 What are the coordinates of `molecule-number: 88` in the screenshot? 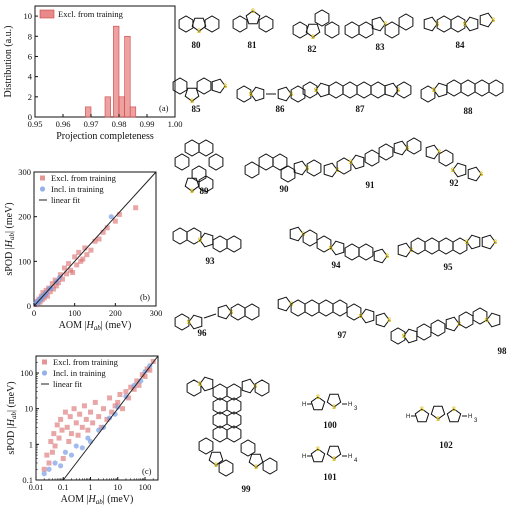 It's located at (469, 111).